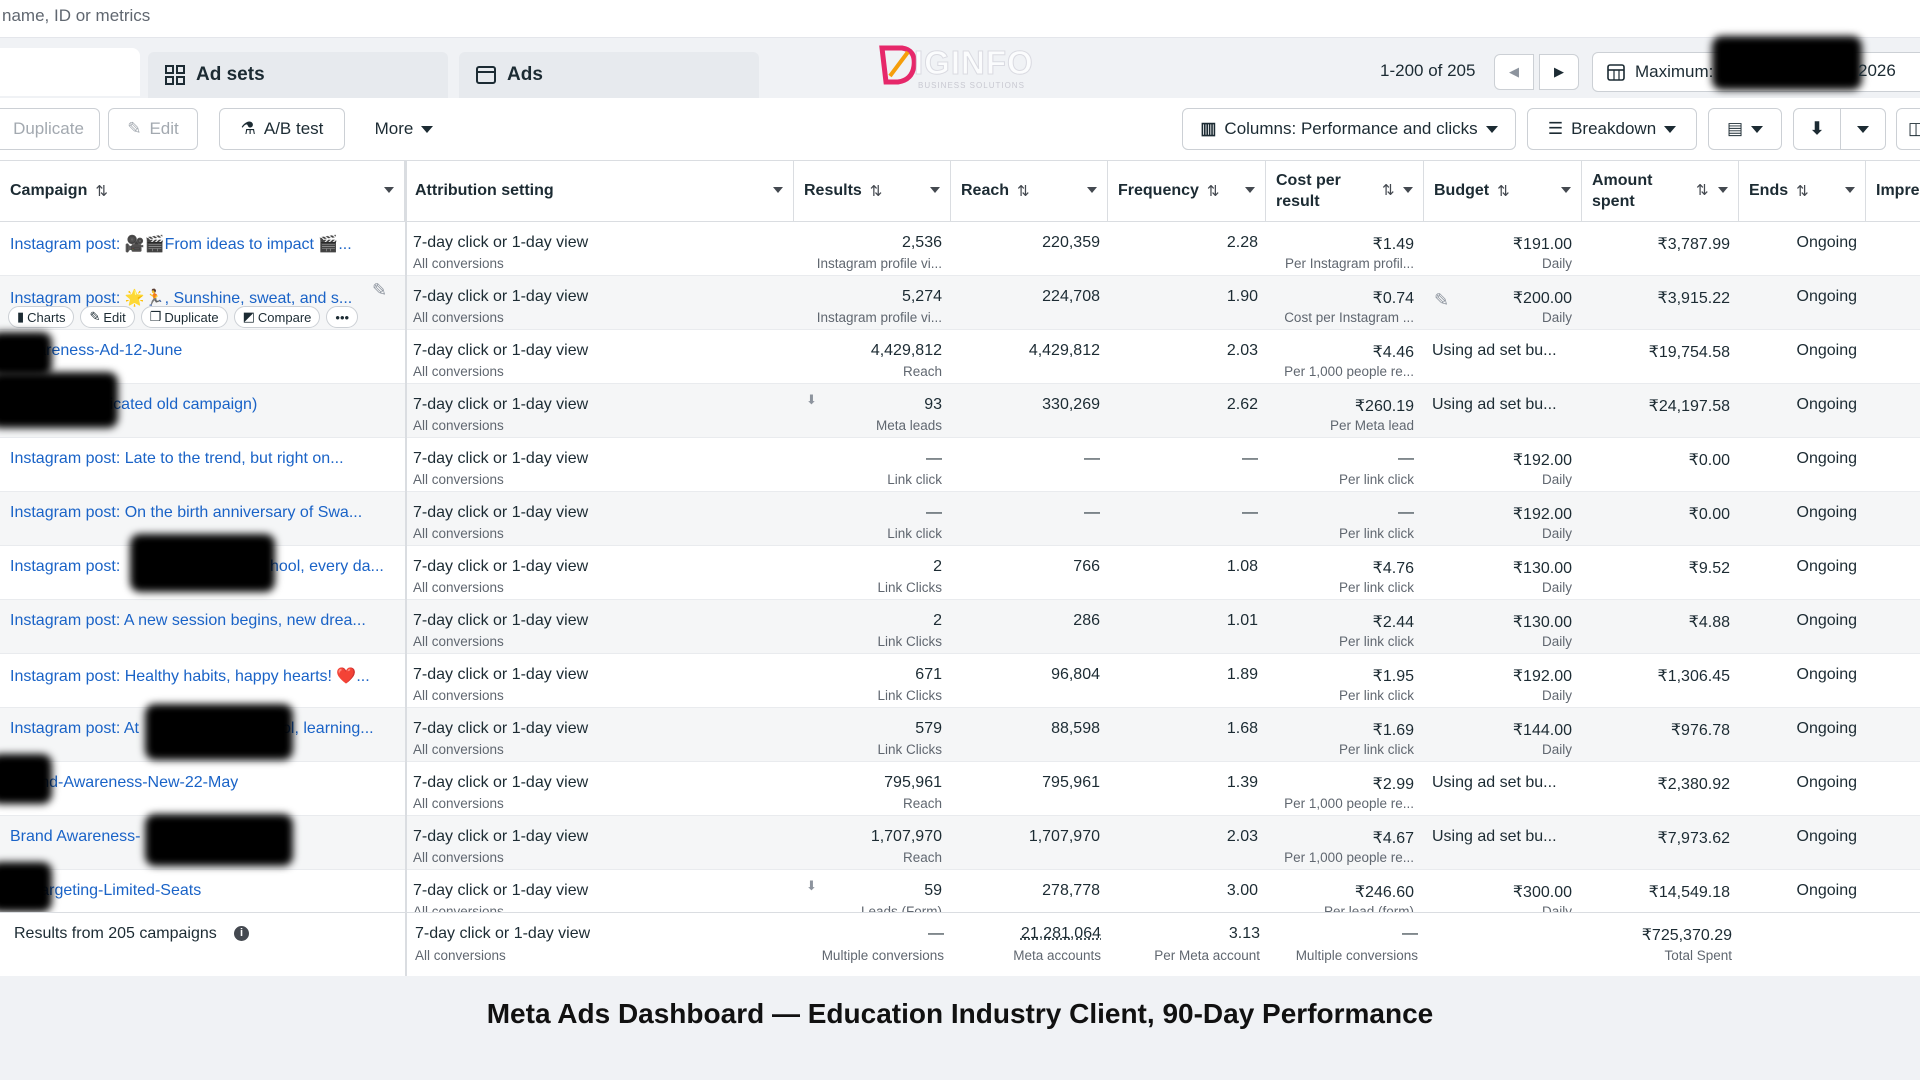 Image resolution: width=1920 pixels, height=1080 pixels. Describe the element at coordinates (1183, 405) in the screenshot. I see `cell-frequency: 2.62` at that location.